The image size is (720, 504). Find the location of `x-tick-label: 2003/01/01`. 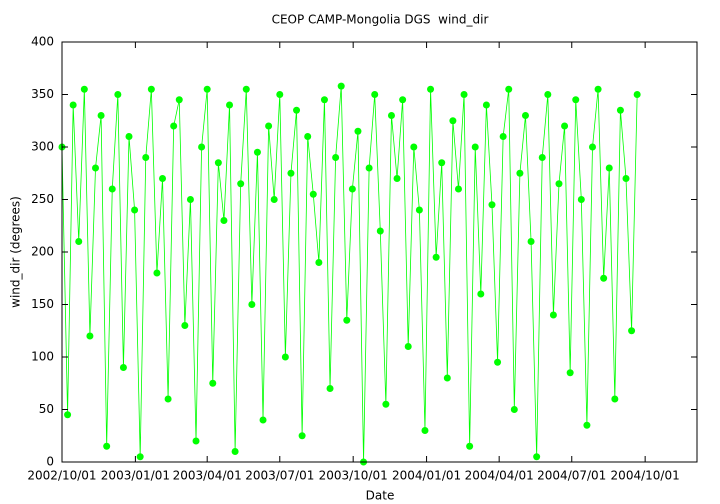

x-tick-label: 2003/01/01 is located at coordinates (135, 476).